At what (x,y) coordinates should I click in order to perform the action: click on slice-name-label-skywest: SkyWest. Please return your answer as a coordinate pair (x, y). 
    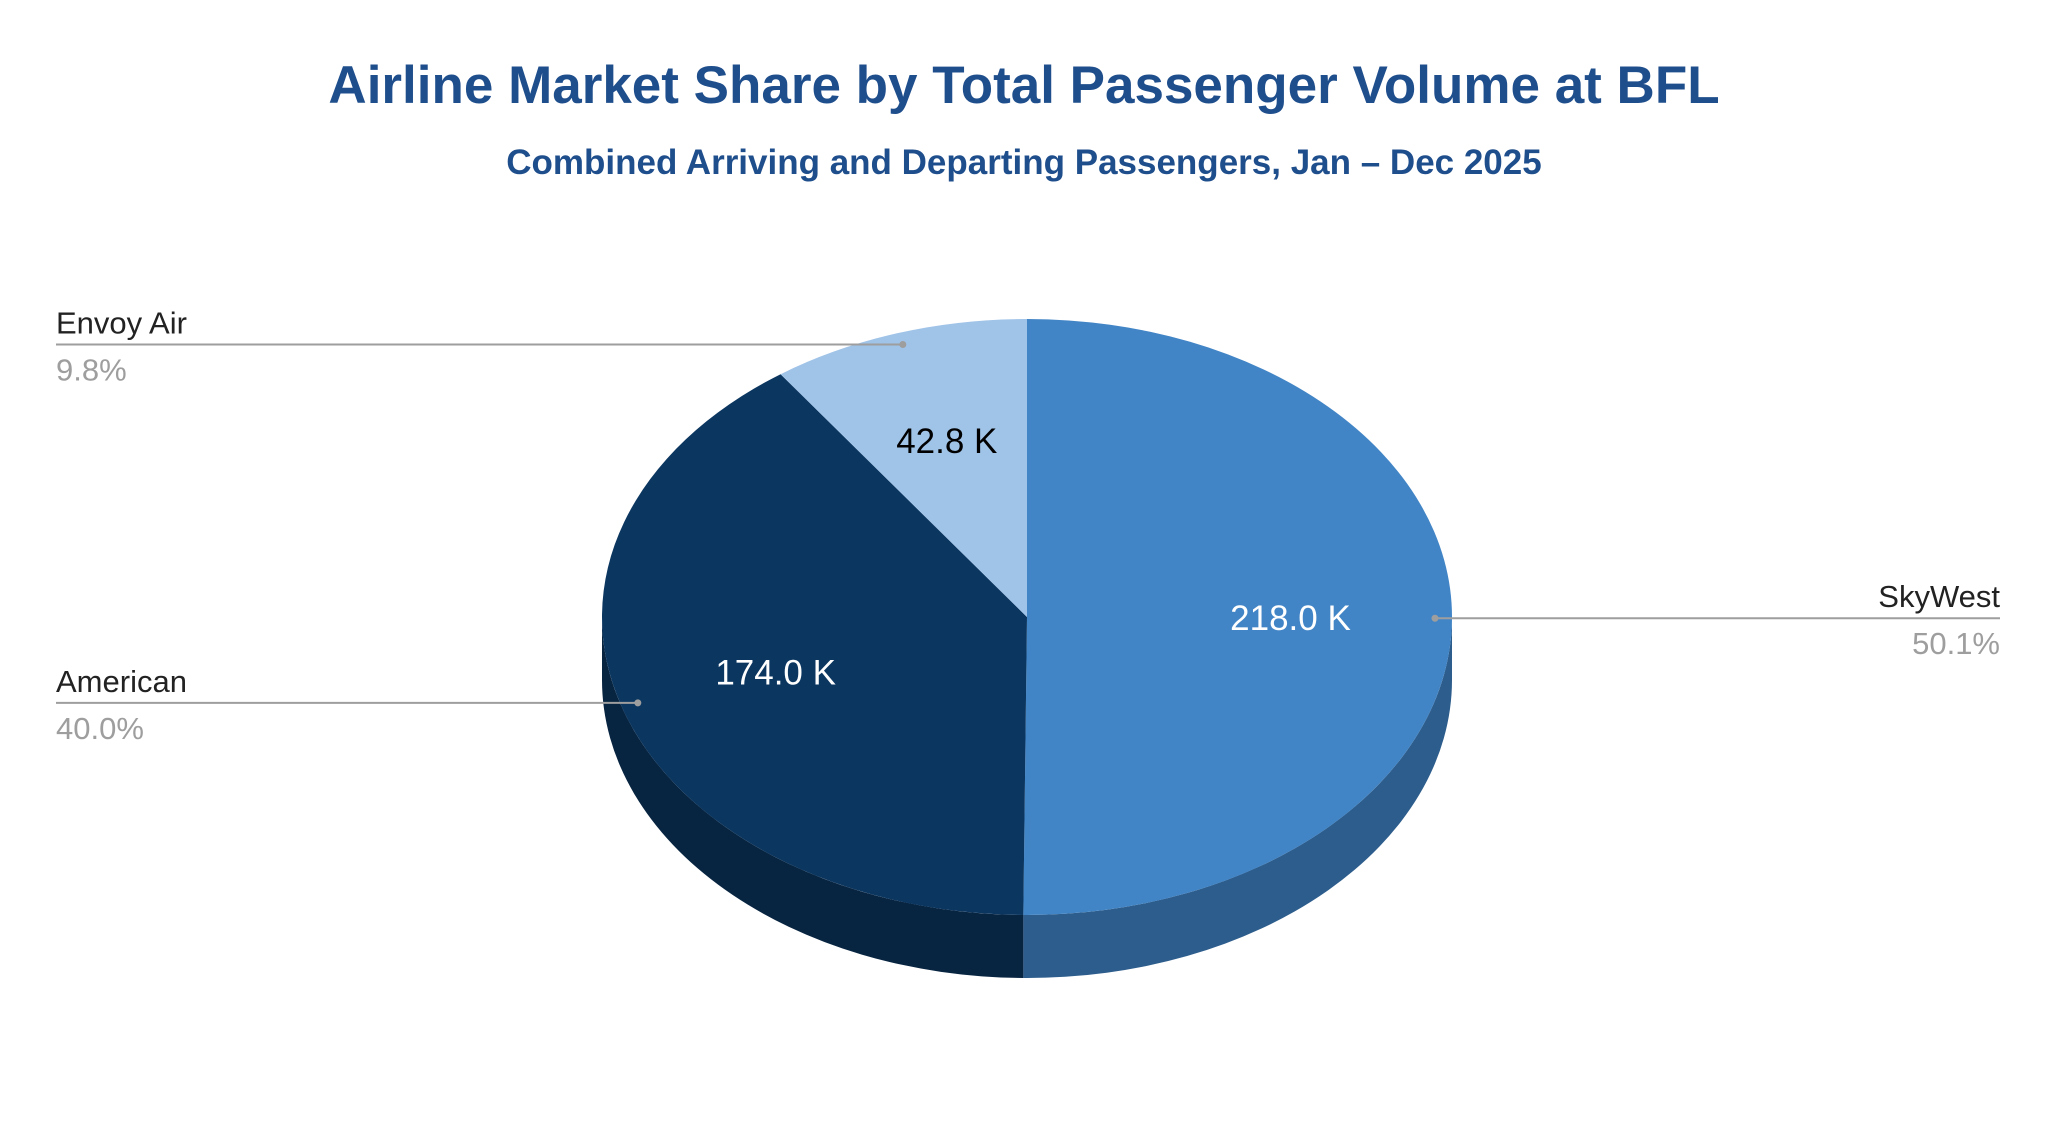
    Looking at the image, I should click on (1939, 596).